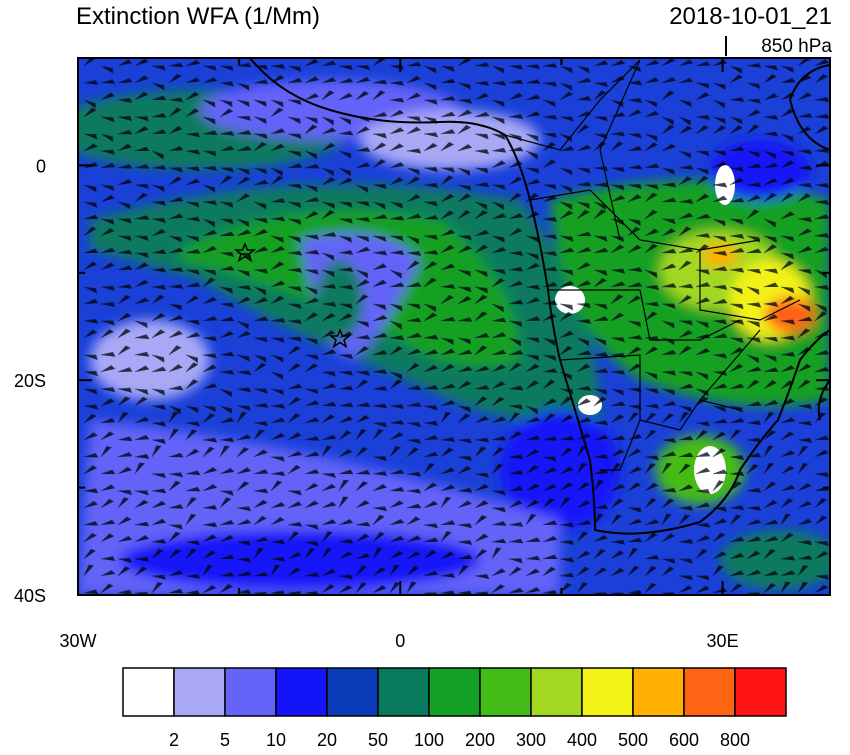  I want to click on colorbar-label: 50, so click(378, 740).